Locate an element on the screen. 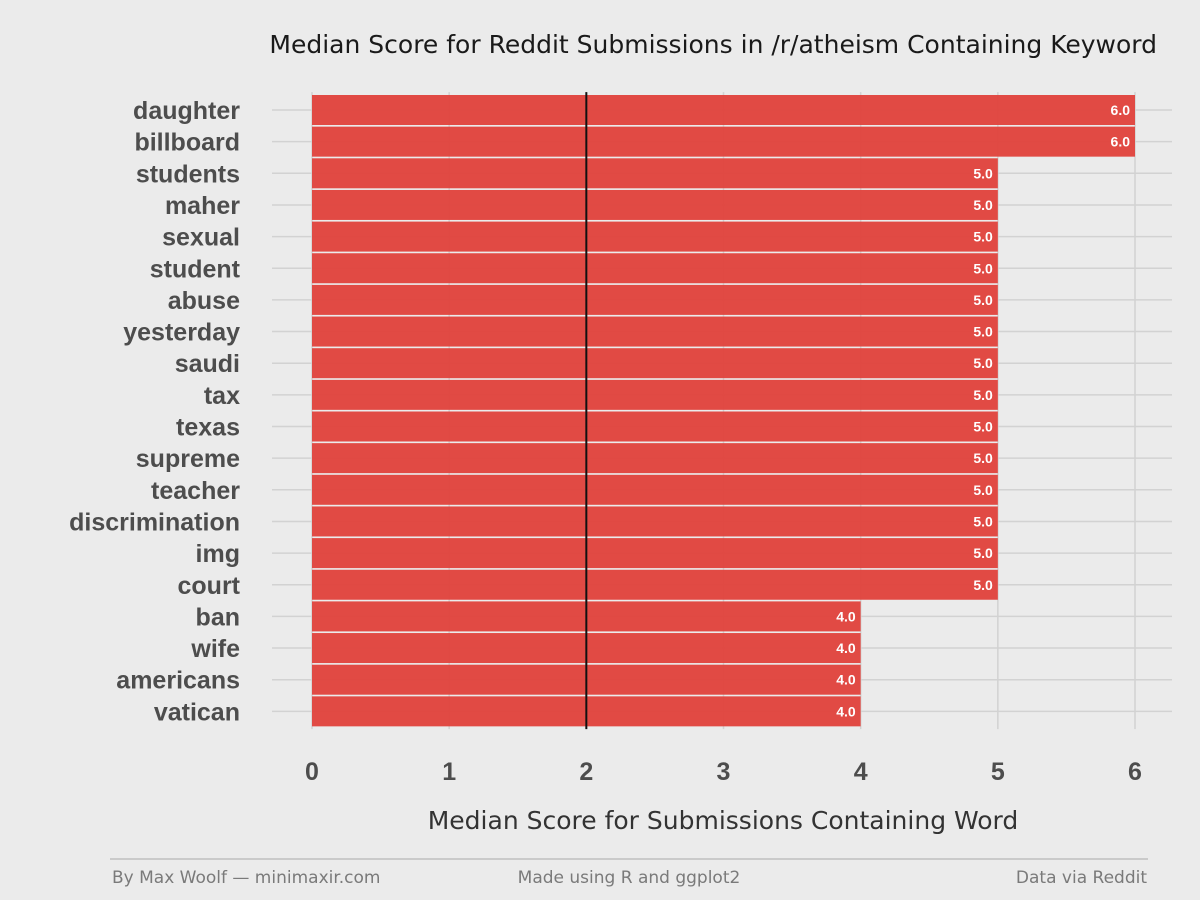 Image resolution: width=1200 pixels, height=900 pixels. category-label: tax is located at coordinates (222, 396).